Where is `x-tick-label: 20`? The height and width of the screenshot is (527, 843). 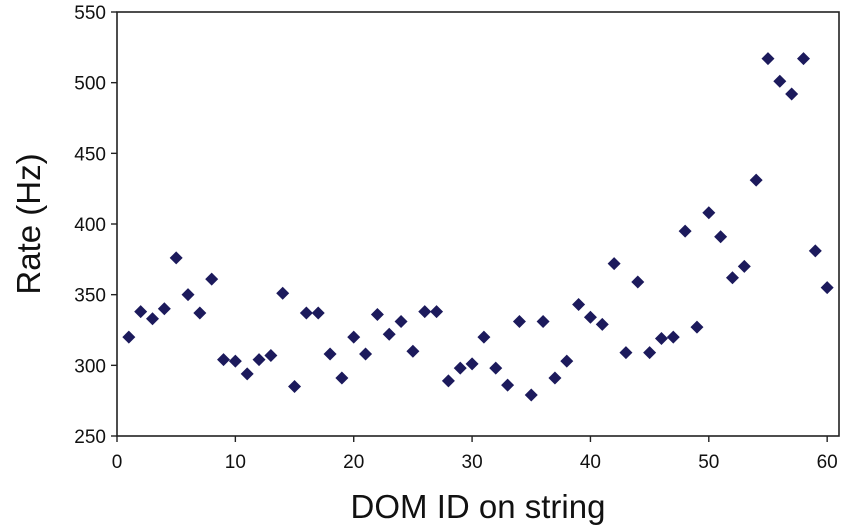 x-tick-label: 20 is located at coordinates (353, 462).